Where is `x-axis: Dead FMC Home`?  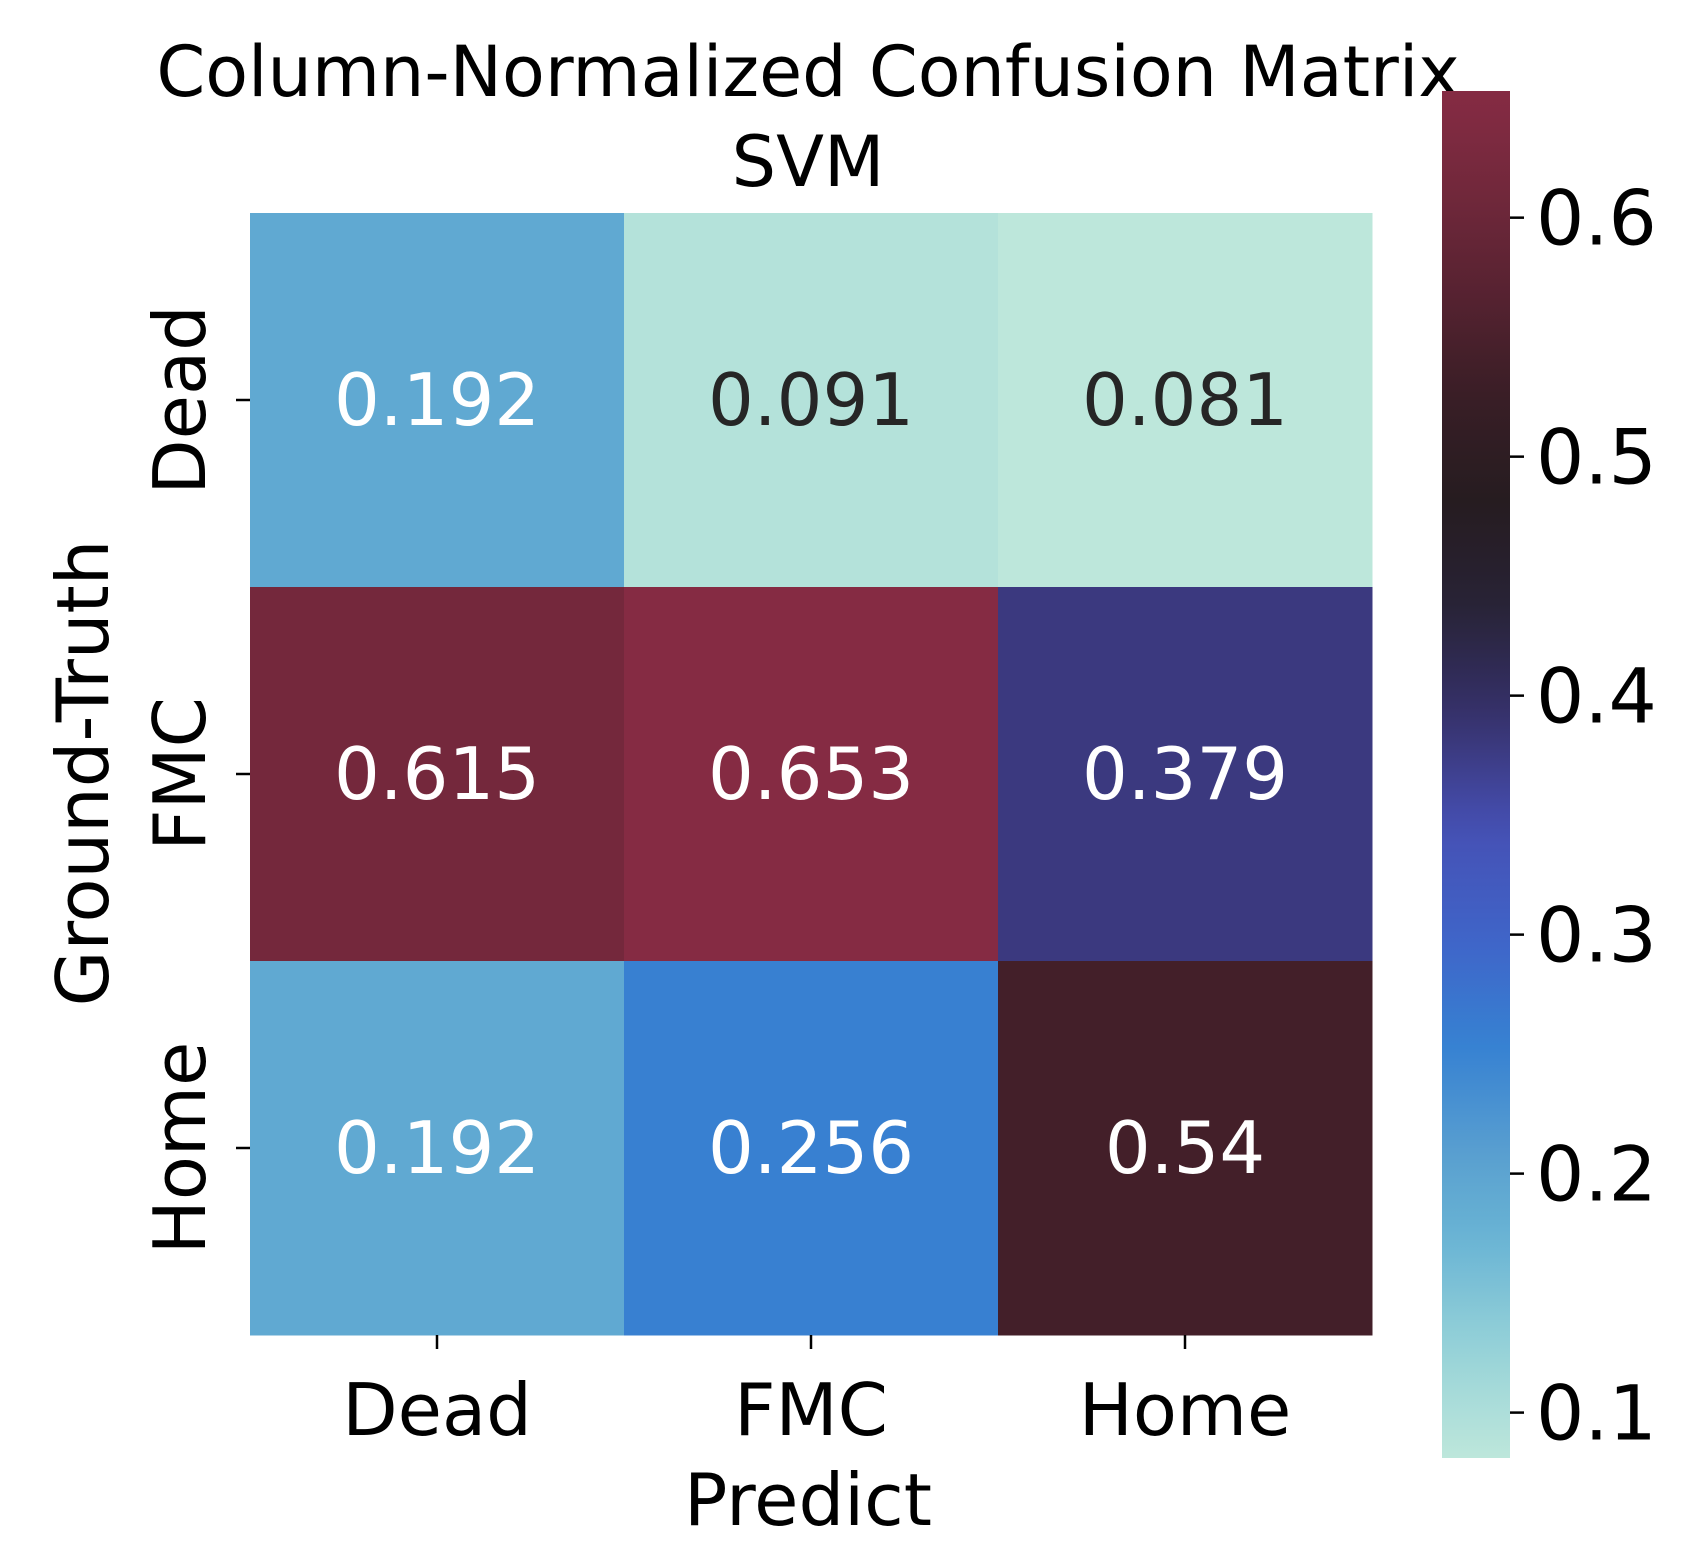 x-axis: Dead FMC Home is located at coordinates (816, 1393).